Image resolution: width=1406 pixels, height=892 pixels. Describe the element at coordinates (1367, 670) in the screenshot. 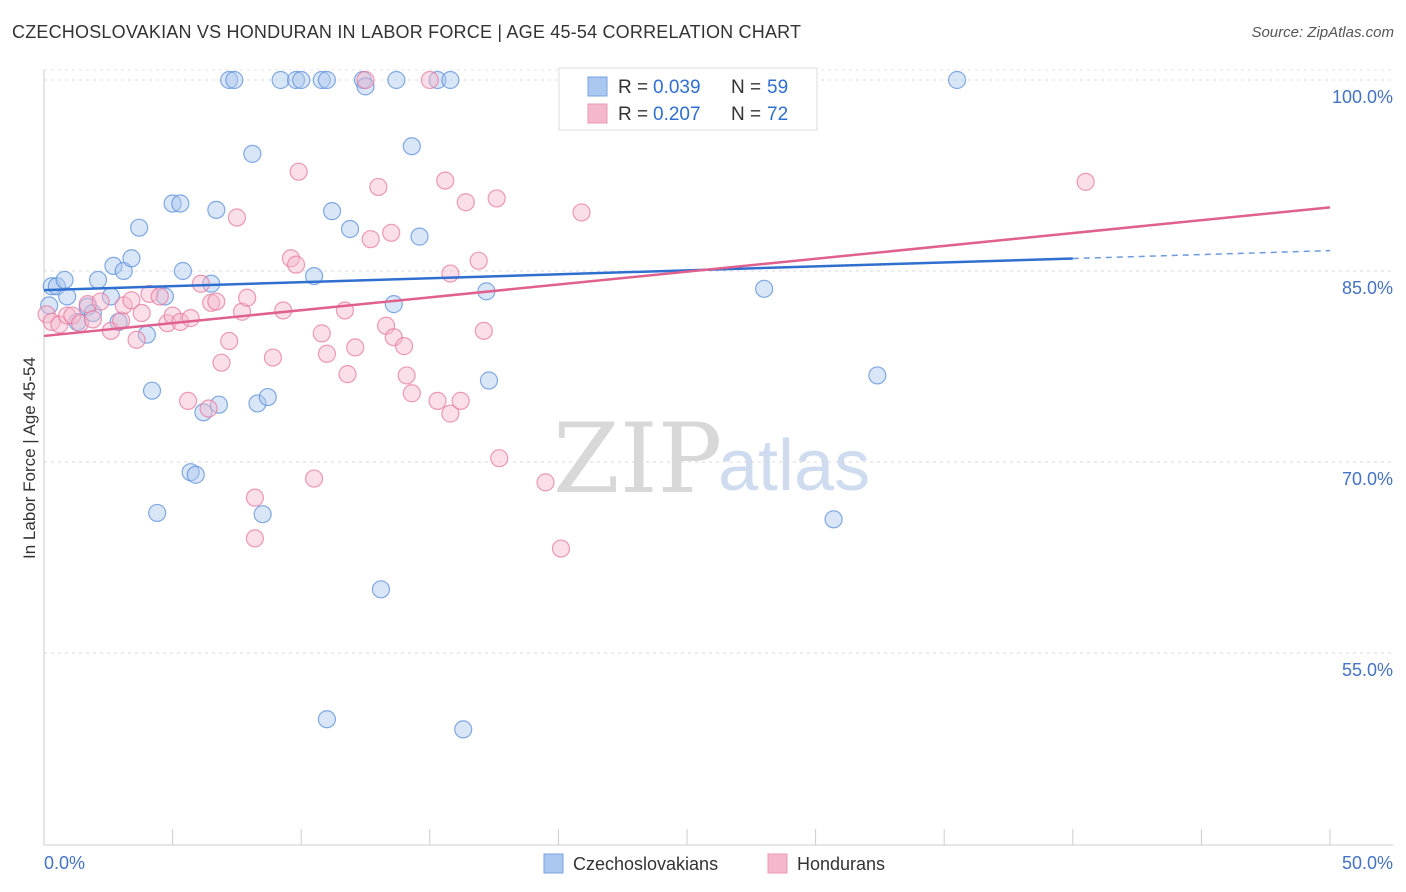

I see `y-tick-label: 55.0%` at that location.